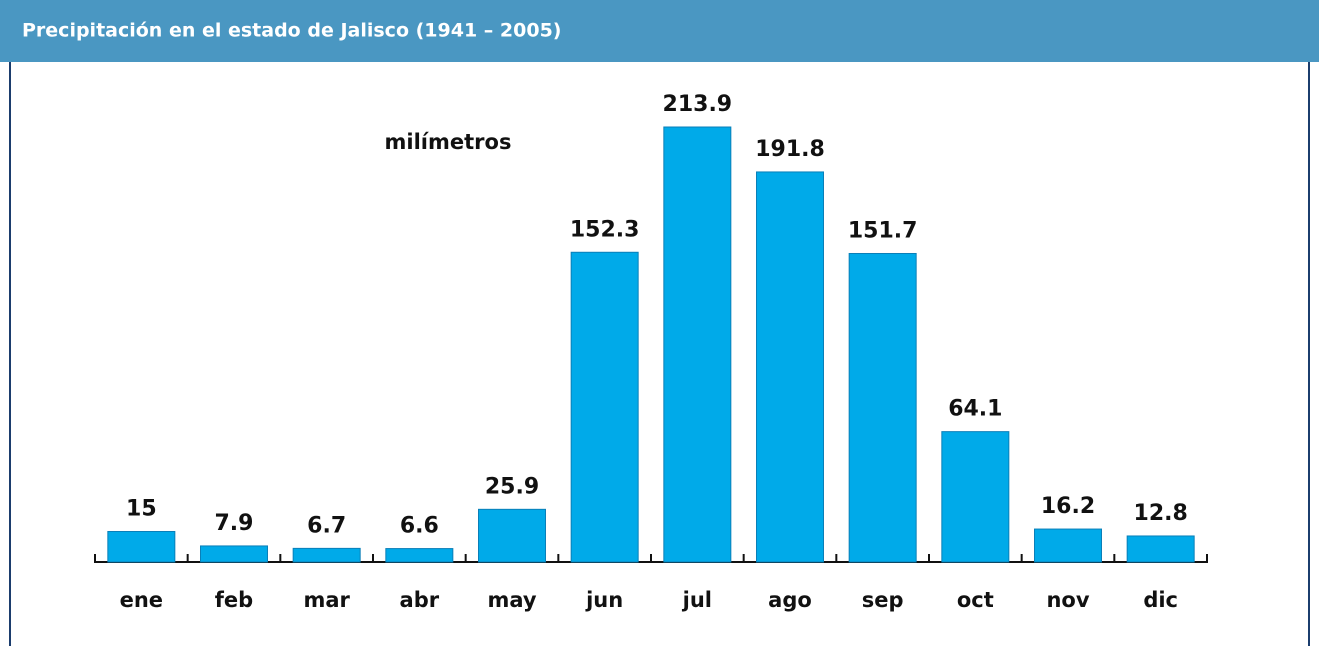 This screenshot has height=646, width=1319. I want to click on x-tick-label: ago, so click(790, 600).